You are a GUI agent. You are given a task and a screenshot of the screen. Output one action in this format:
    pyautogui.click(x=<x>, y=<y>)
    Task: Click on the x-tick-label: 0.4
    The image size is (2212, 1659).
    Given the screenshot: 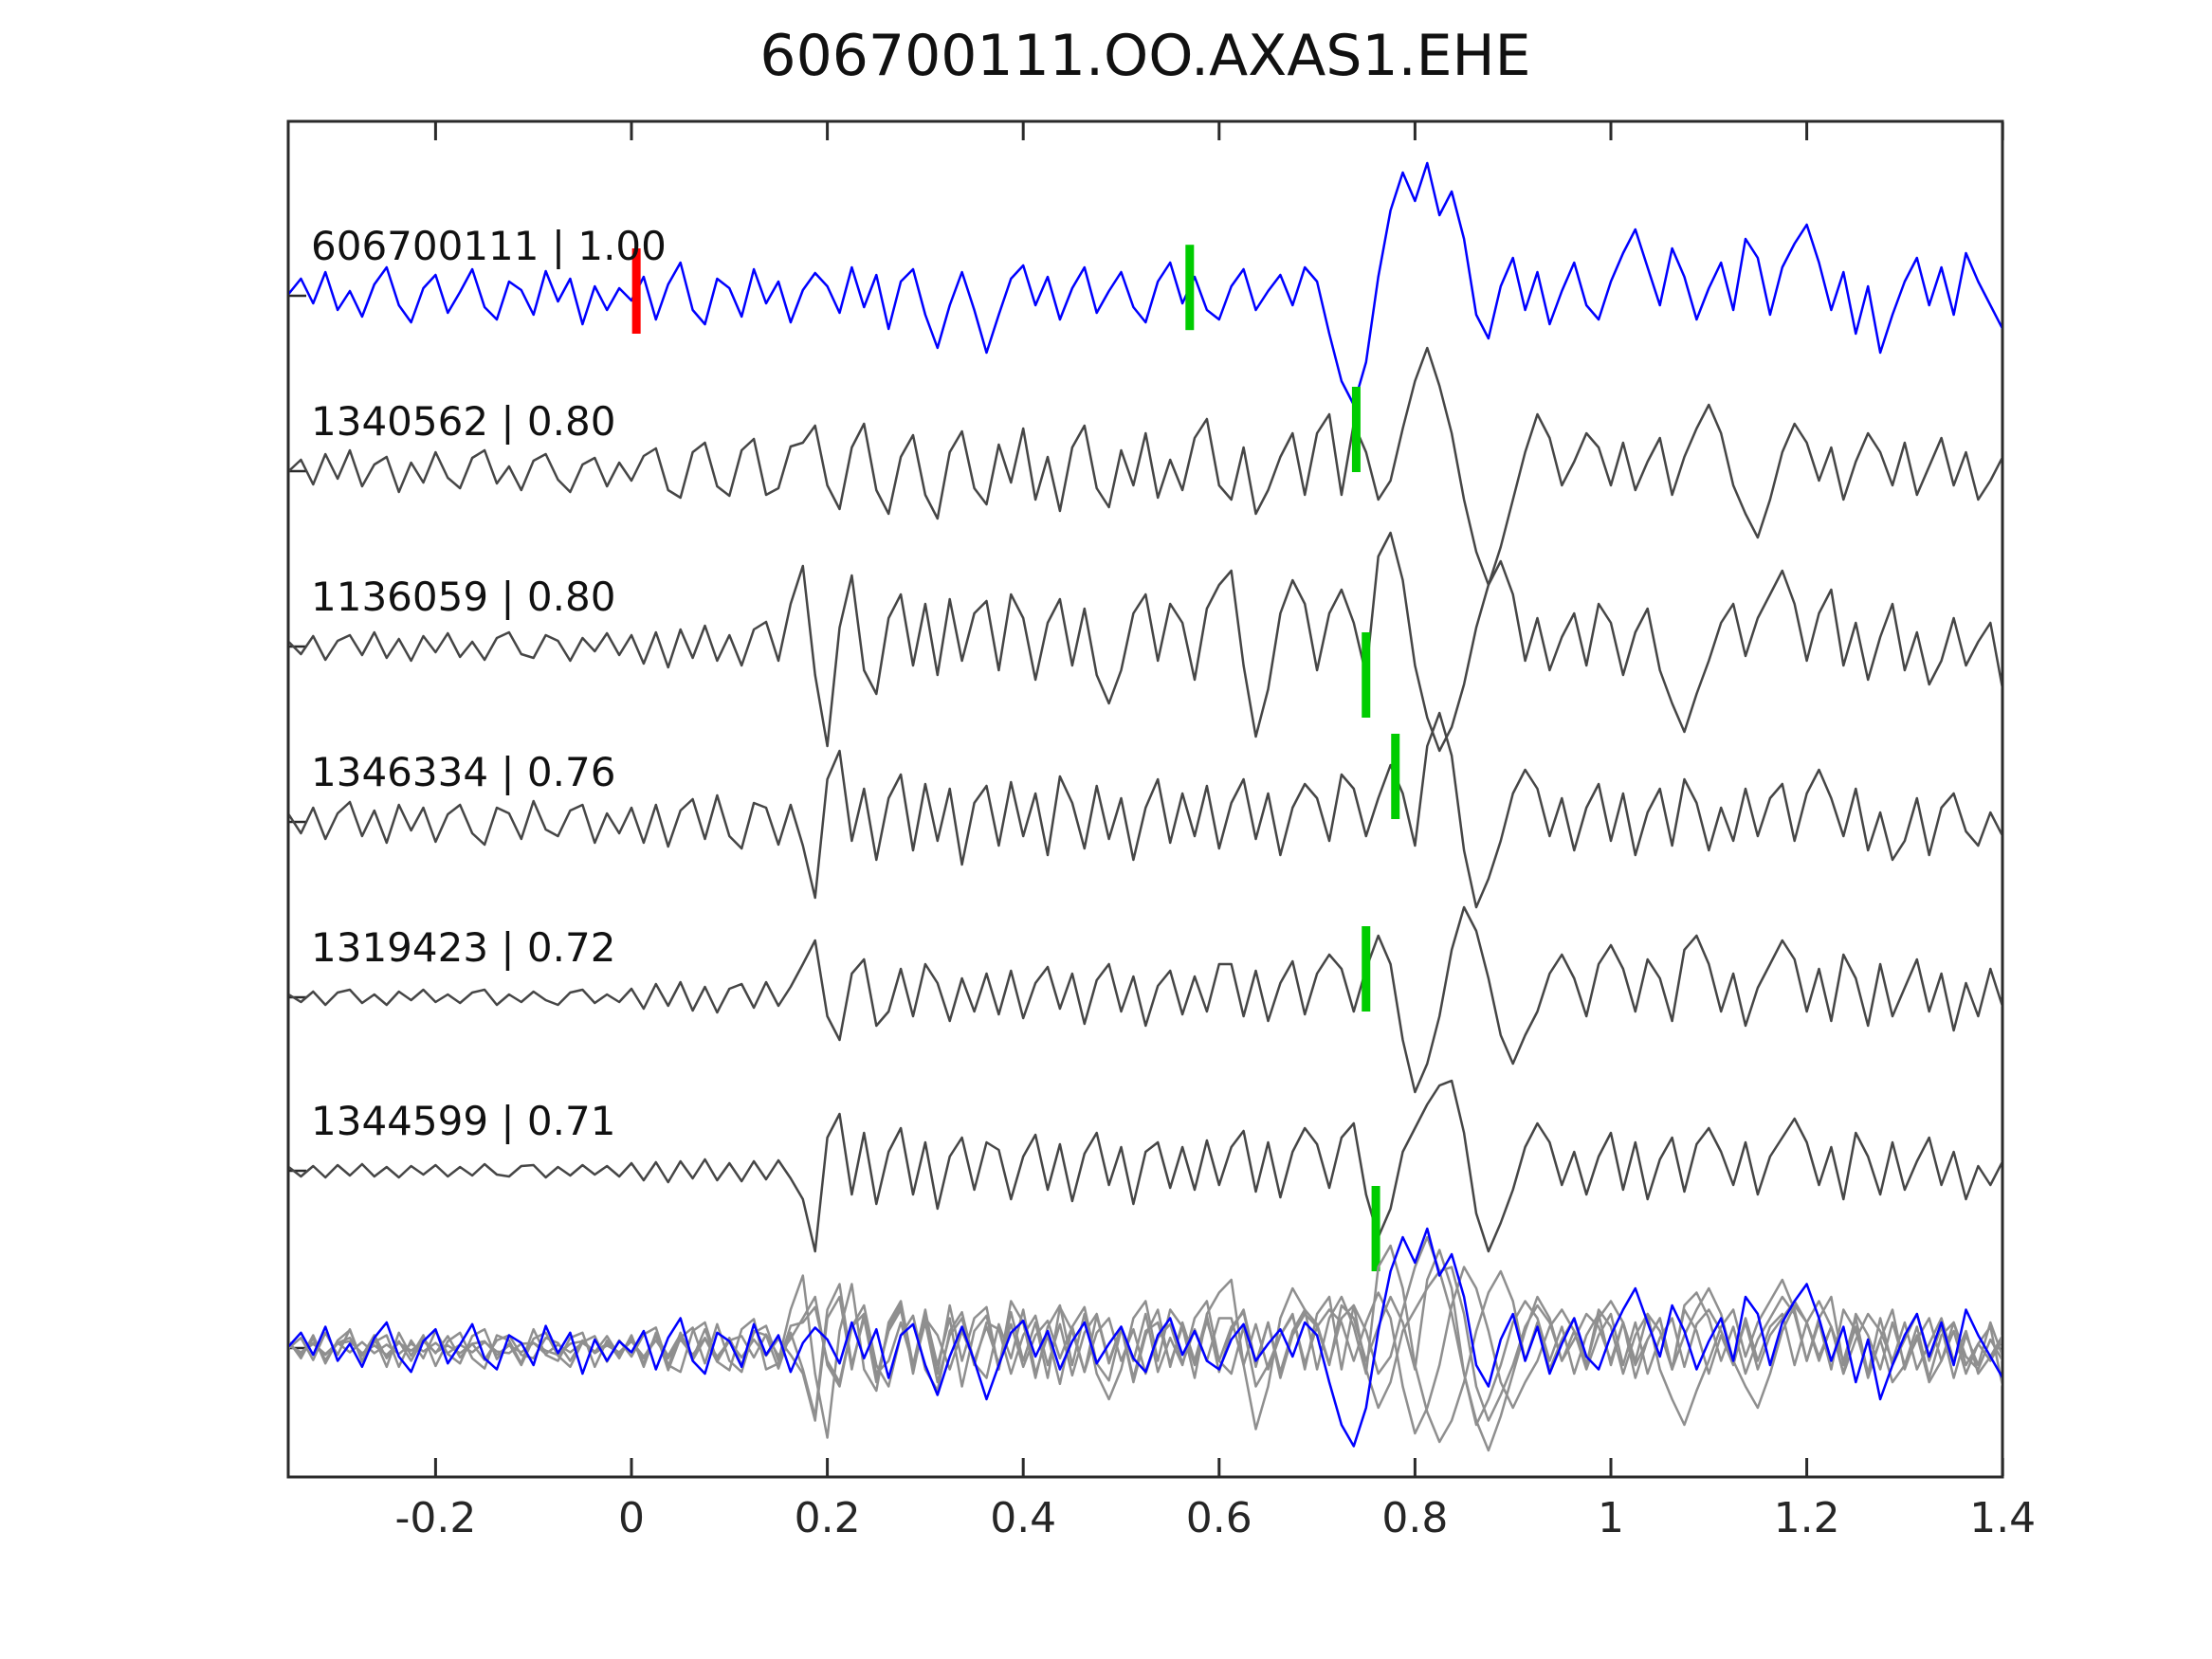 What is the action you would take?
    pyautogui.click(x=1023, y=1518)
    